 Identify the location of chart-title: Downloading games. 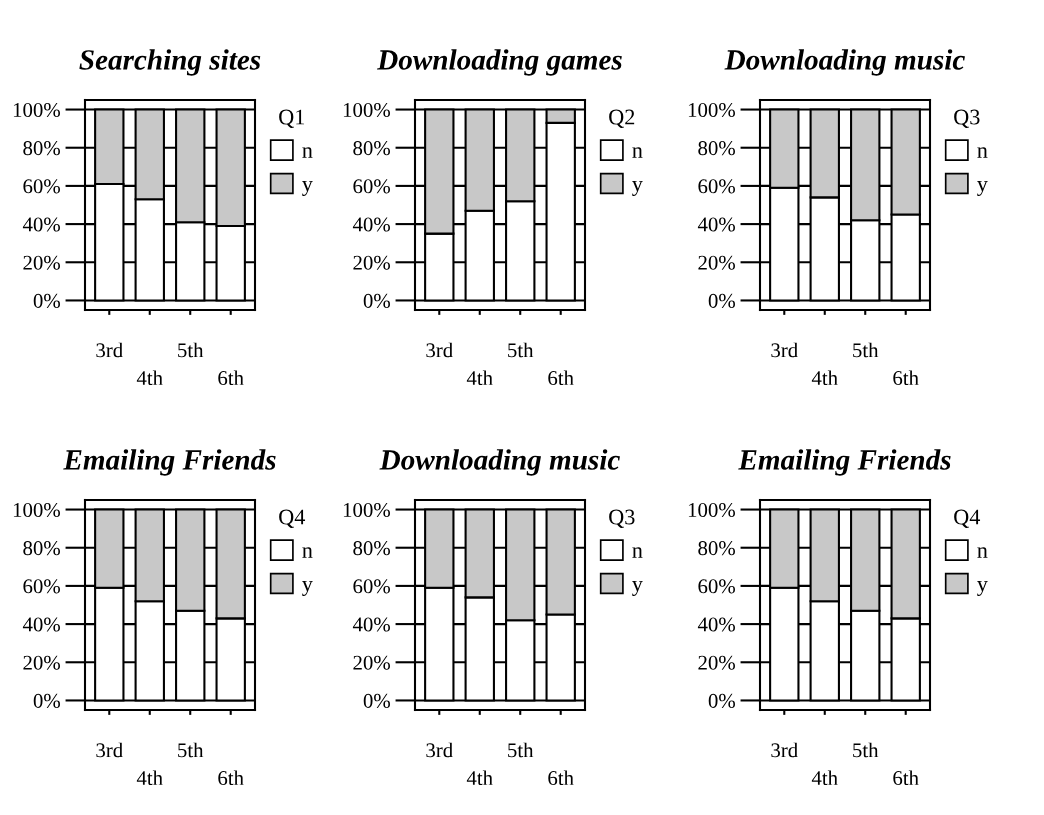
(499, 62).